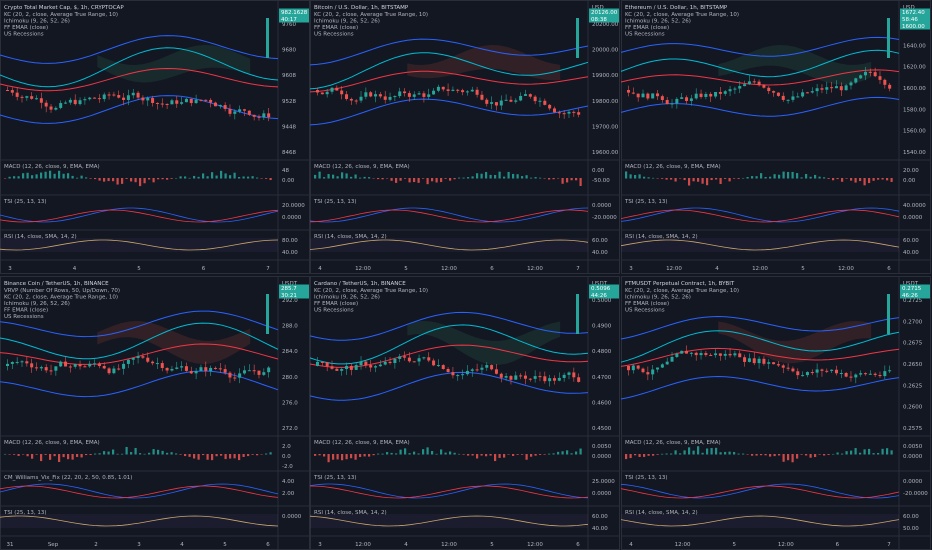 Image resolution: width=932 pixels, height=550 pixels. Describe the element at coordinates (602, 327) in the screenshot. I see `price-tick: 0.4900` at that location.